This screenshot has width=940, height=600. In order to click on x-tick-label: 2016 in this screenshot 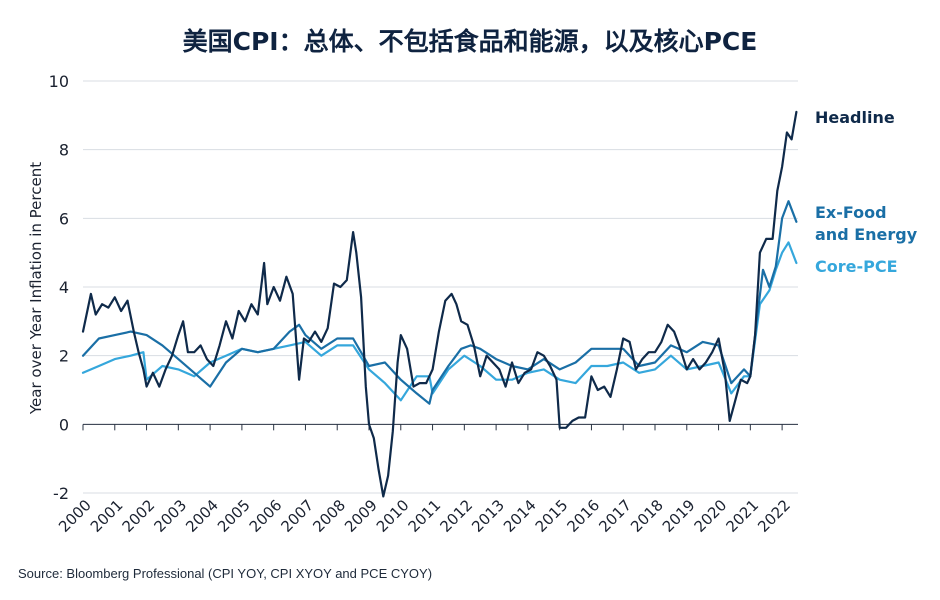, I will do `click(584, 516)`.